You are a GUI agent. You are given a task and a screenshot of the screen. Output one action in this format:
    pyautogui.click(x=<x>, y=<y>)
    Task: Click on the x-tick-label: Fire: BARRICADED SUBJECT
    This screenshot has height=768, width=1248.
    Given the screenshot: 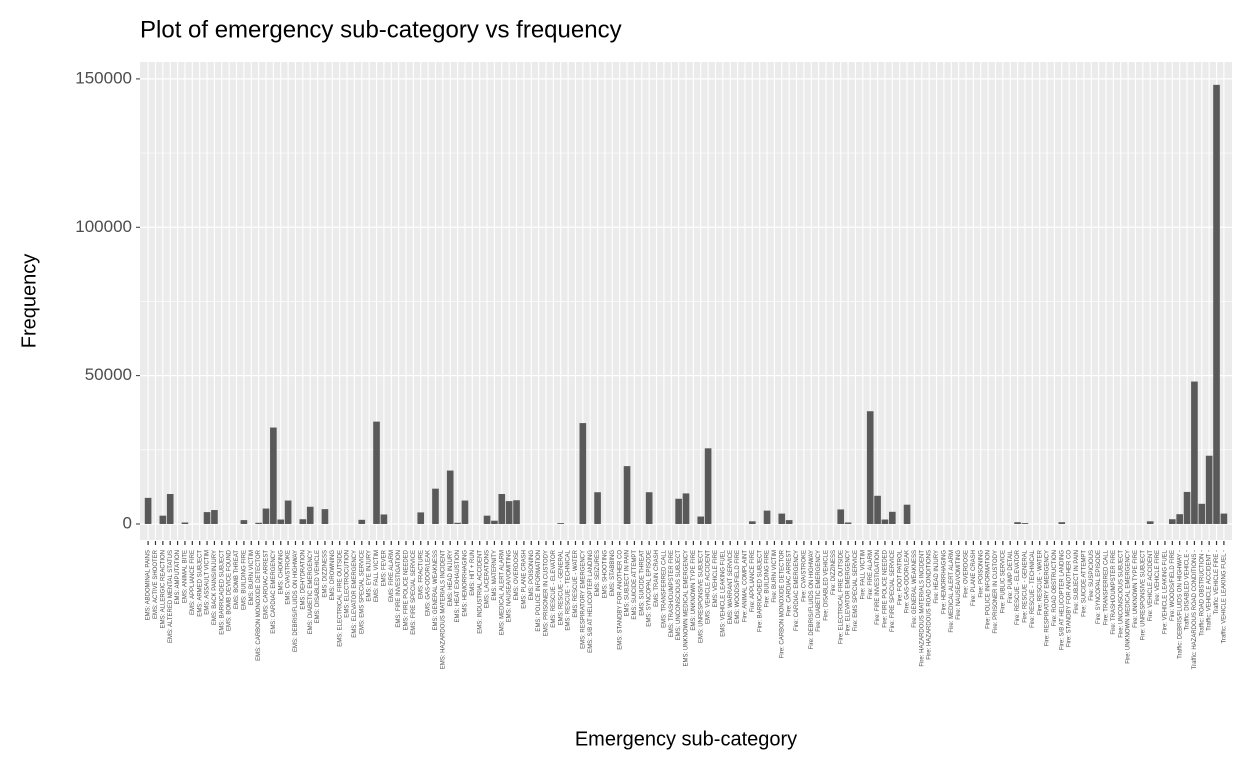 What is the action you would take?
    pyautogui.click(x=760, y=591)
    